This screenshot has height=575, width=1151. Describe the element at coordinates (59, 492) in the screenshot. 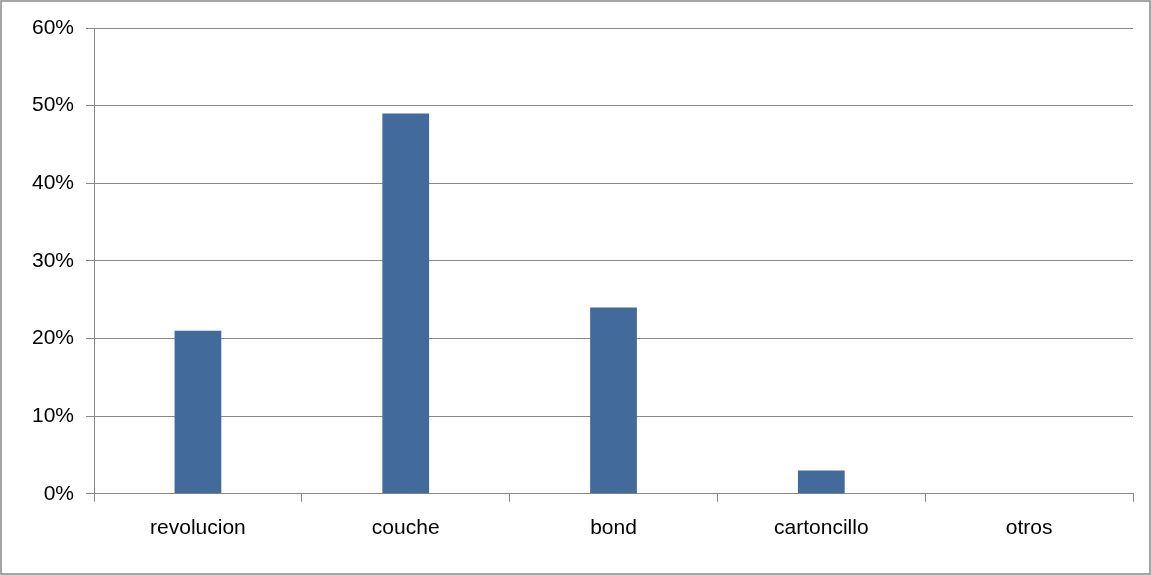

I see `y-tick-label: 0%` at that location.